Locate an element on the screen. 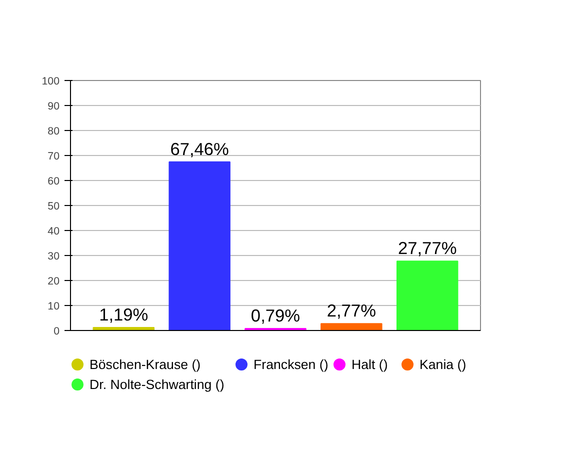 This screenshot has width=565, height=450. legend-label: Kania () is located at coordinates (443, 364).